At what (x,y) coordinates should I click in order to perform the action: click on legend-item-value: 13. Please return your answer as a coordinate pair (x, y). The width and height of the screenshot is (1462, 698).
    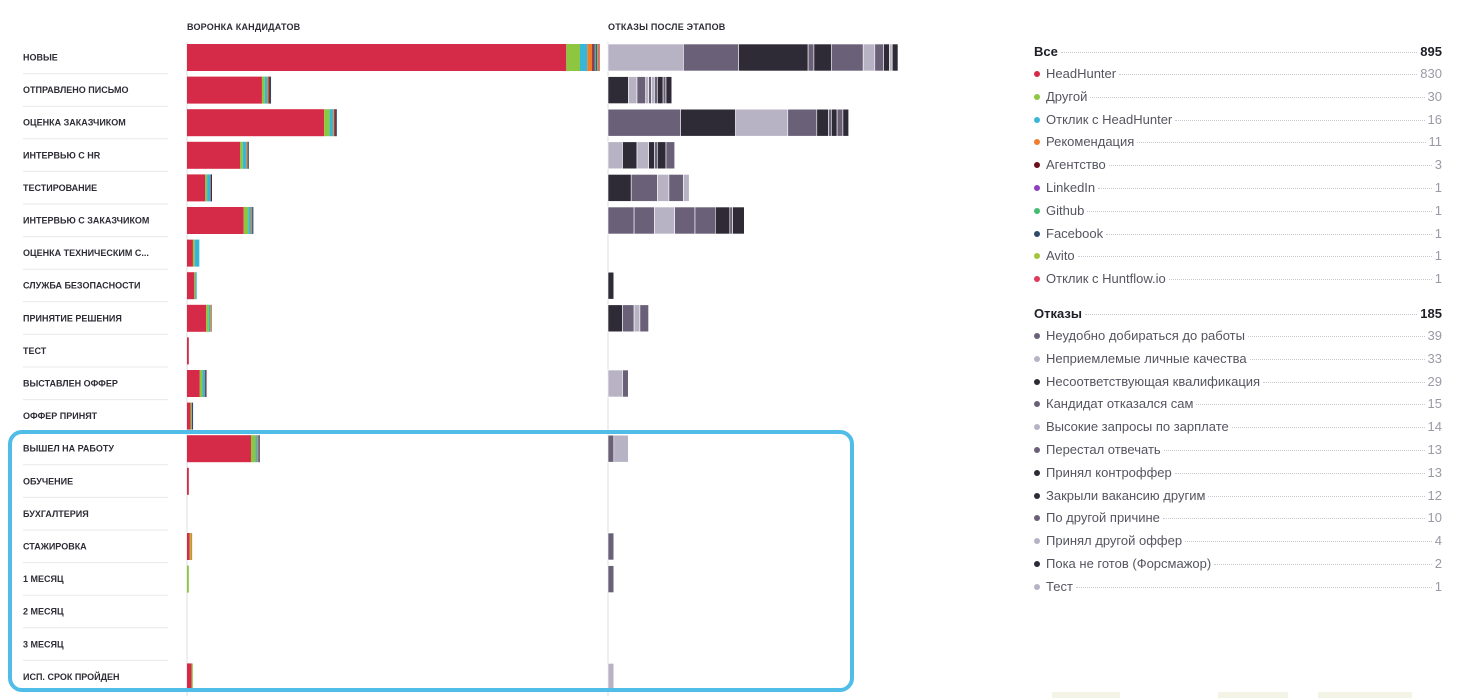
    Looking at the image, I should click on (1434, 449).